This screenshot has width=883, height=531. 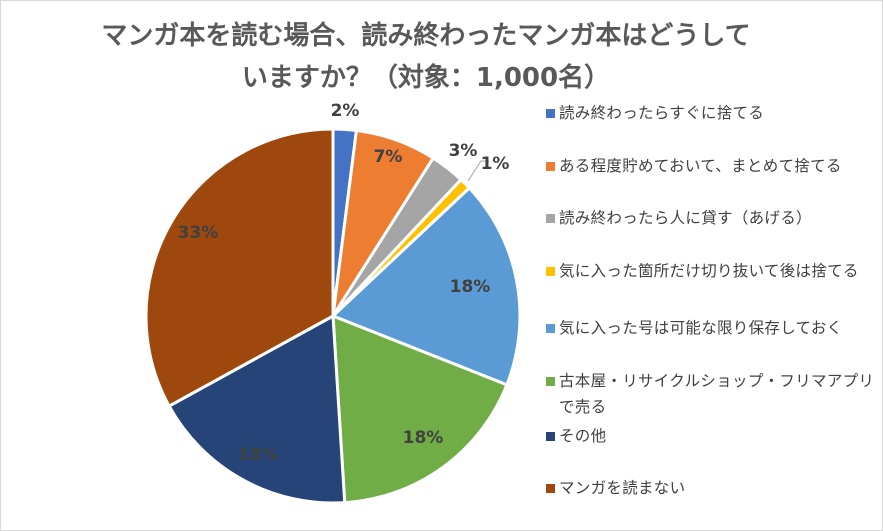 What do you see at coordinates (463, 151) in the screenshot?
I see `data-label: 3%` at bounding box center [463, 151].